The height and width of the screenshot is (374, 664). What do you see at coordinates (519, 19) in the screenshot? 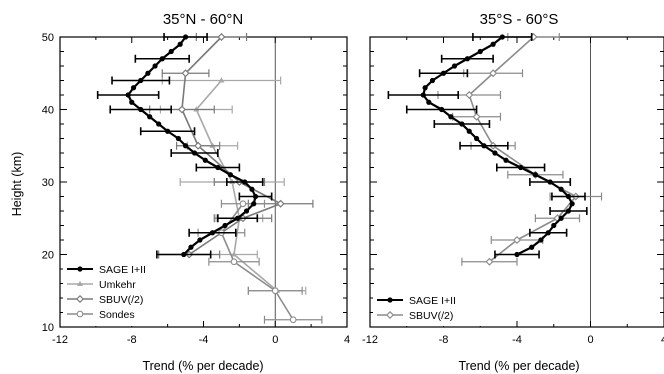
I see `panel-title: 35°S - 60°S` at bounding box center [519, 19].